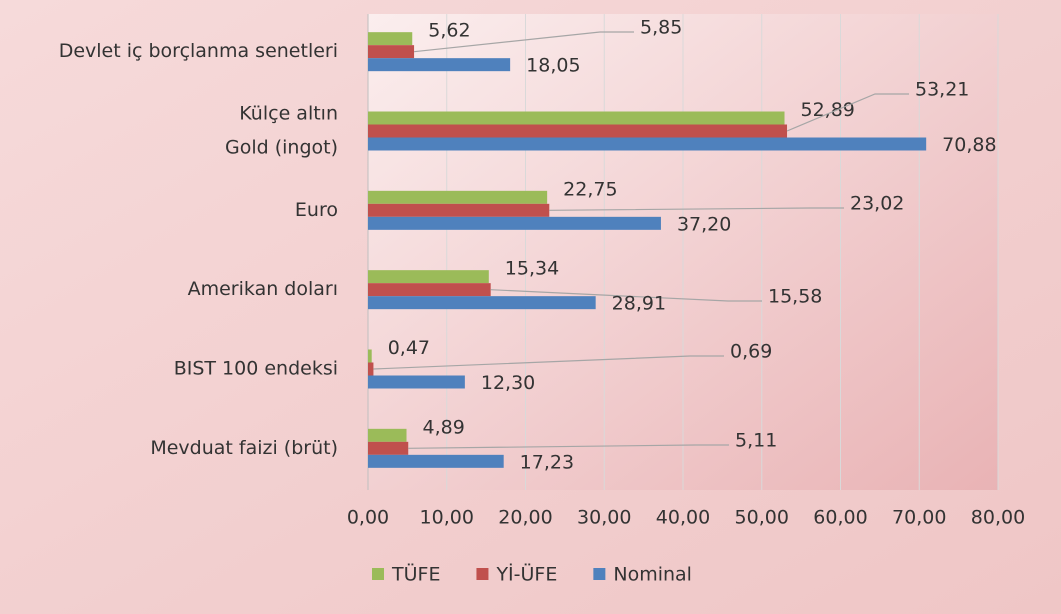 This screenshot has height=614, width=1061. Describe the element at coordinates (762, 518) in the screenshot. I see `x-tick-label: 50,00` at that location.